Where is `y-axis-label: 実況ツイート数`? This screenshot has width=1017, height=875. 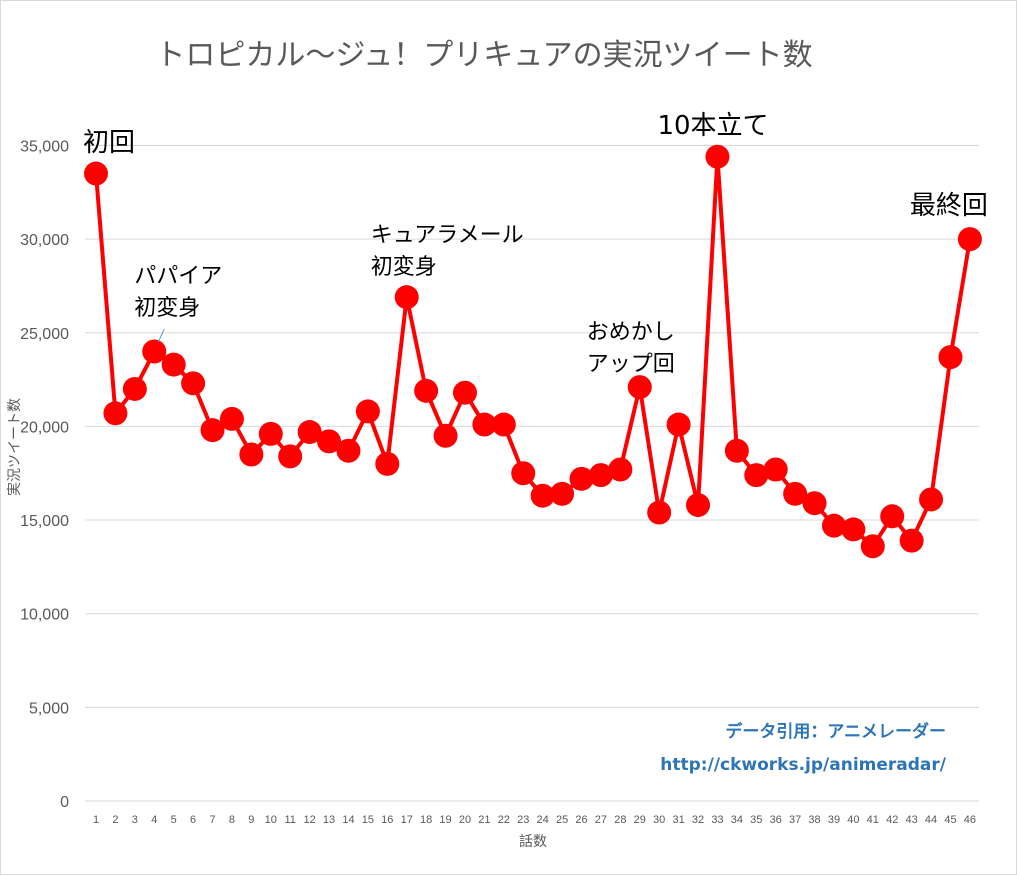 y-axis-label: 実況ツイート数 is located at coordinates (15, 447).